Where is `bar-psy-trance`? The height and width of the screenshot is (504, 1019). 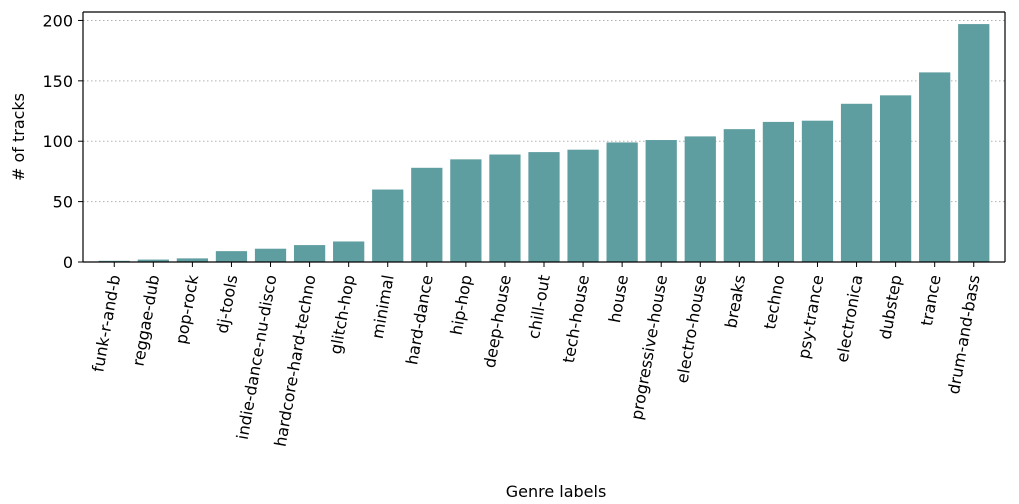
bar-psy-trance is located at coordinates (817, 191).